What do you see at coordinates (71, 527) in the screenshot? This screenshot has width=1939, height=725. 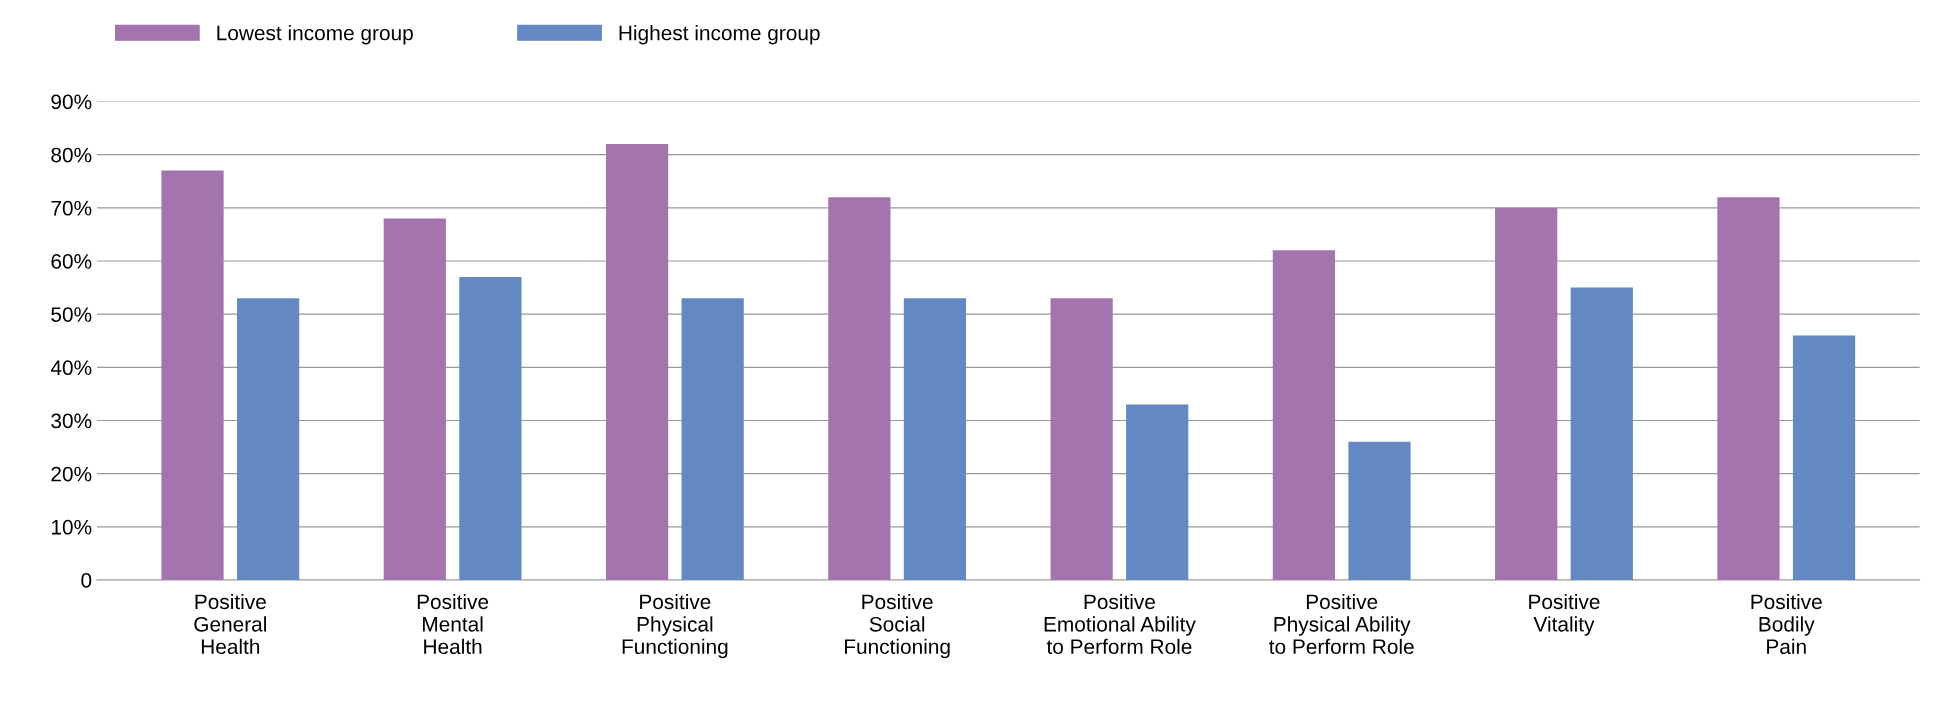 I see `y-tick-label: 10%` at bounding box center [71, 527].